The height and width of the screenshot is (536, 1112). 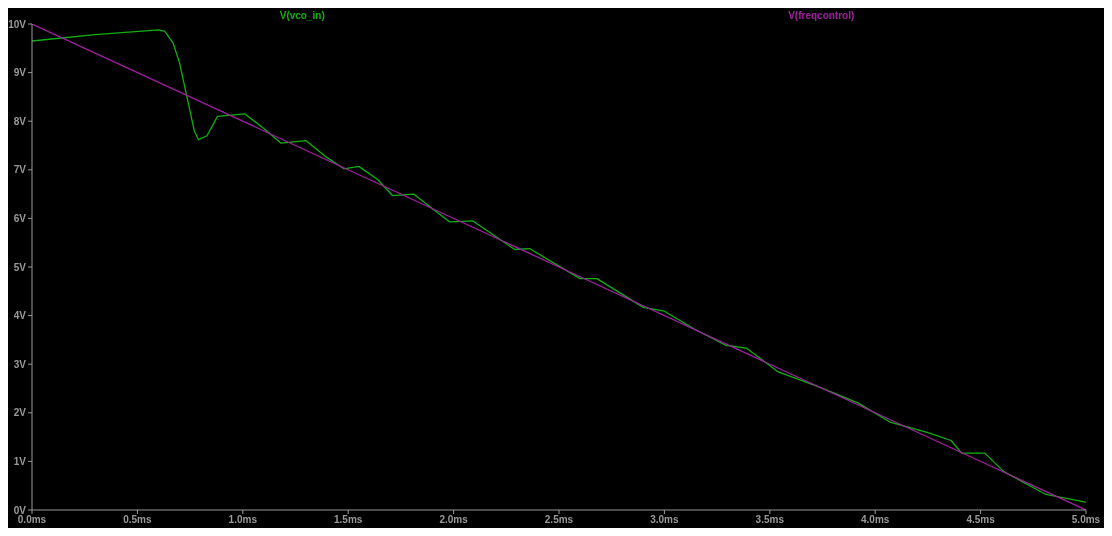 I want to click on x-tick-label: 3.5ms, so click(x=770, y=520).